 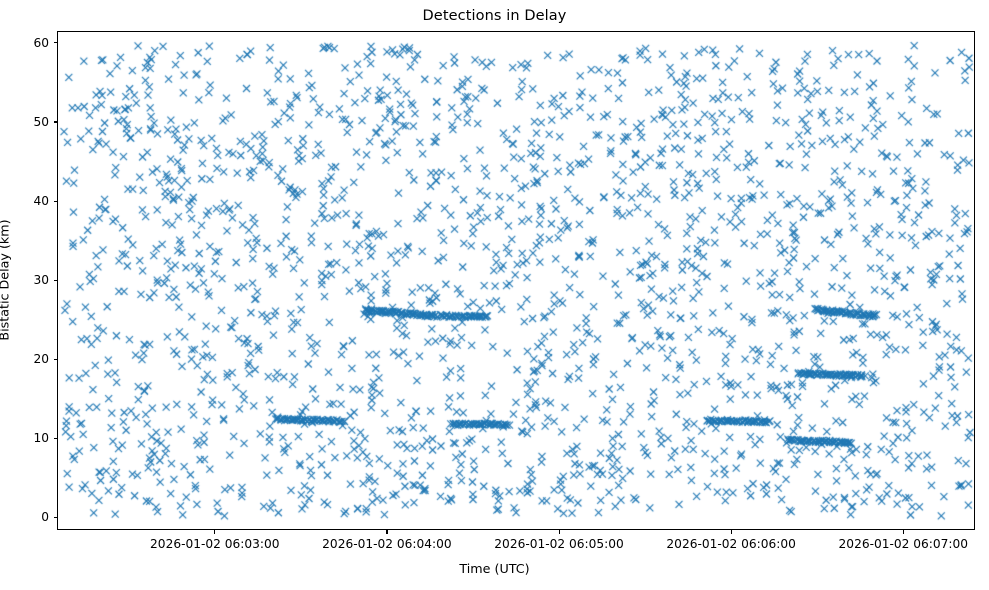 What do you see at coordinates (41, 201) in the screenshot?
I see `y-tick-label: 40` at bounding box center [41, 201].